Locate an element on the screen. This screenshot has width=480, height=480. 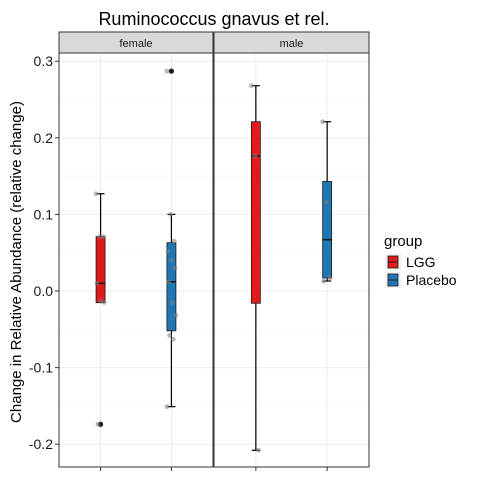
y-tick-label: 0.2 is located at coordinates (44, 138).